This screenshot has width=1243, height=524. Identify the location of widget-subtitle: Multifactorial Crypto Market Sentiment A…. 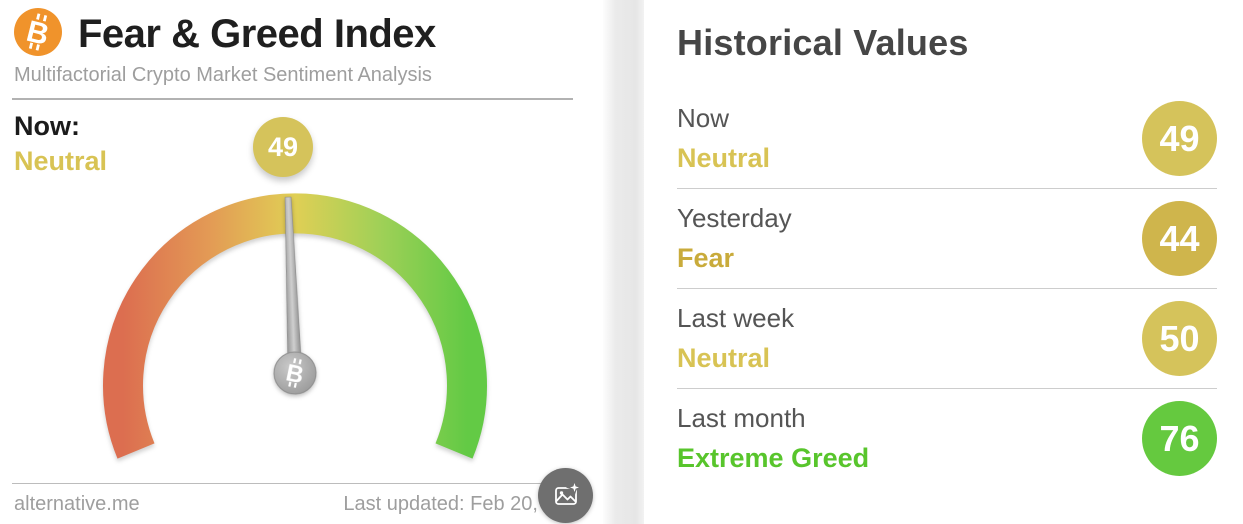
(223, 75).